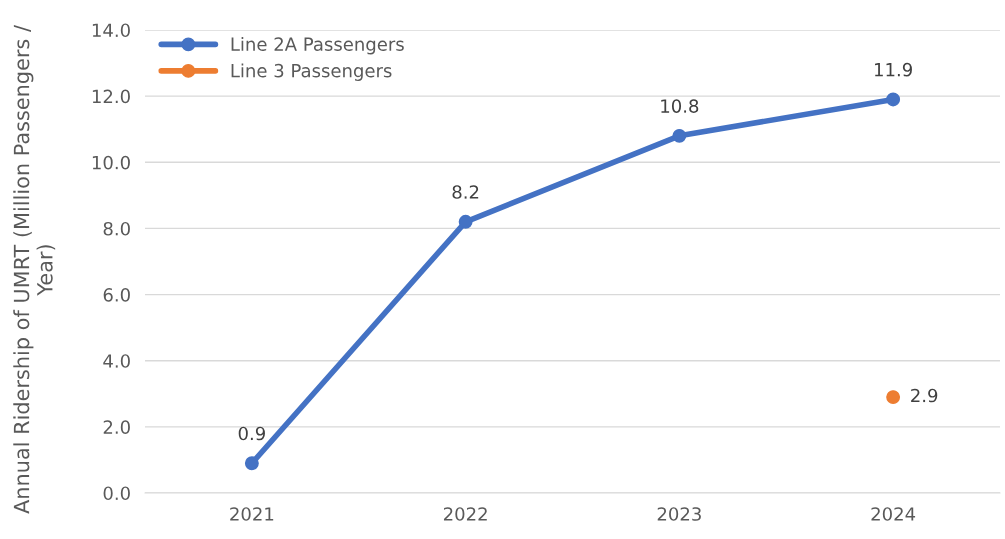  I want to click on legend-label: Line 2A Passengers, so click(317, 45).